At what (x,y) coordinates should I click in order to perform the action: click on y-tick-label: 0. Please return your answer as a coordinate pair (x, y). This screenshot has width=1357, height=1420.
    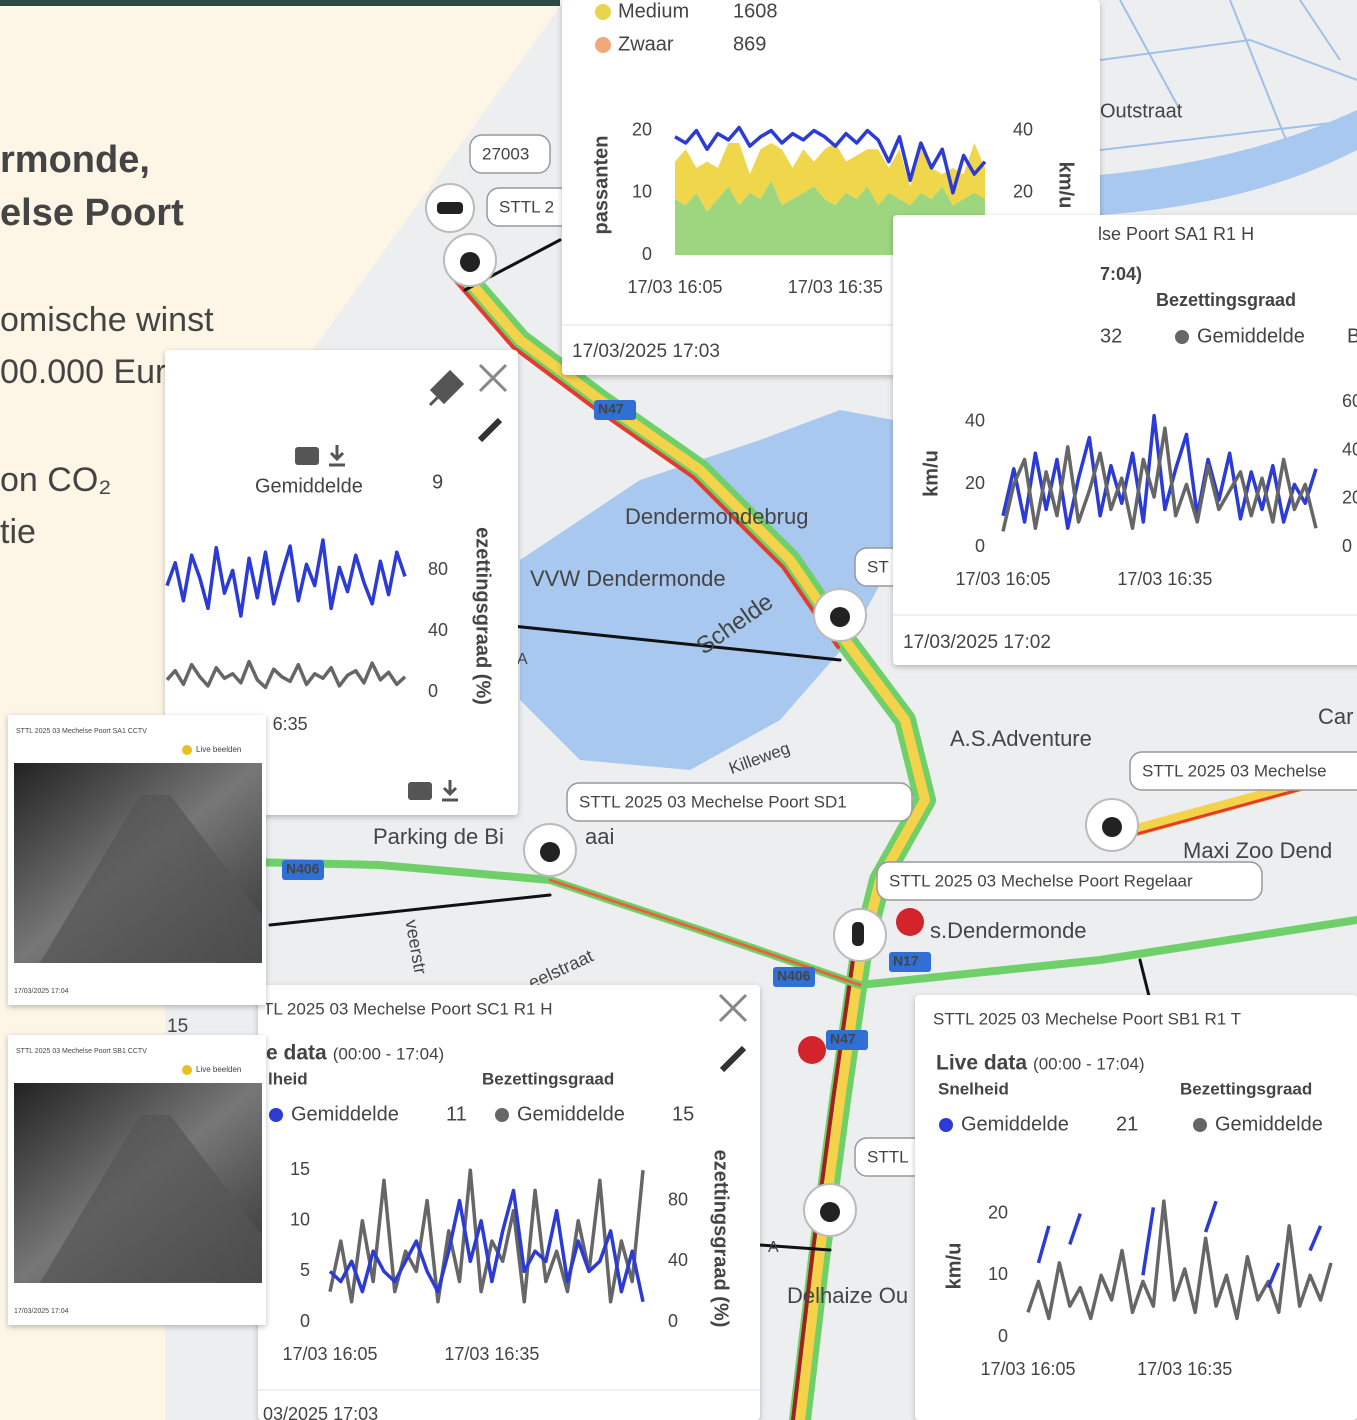
    Looking at the image, I should click on (647, 254).